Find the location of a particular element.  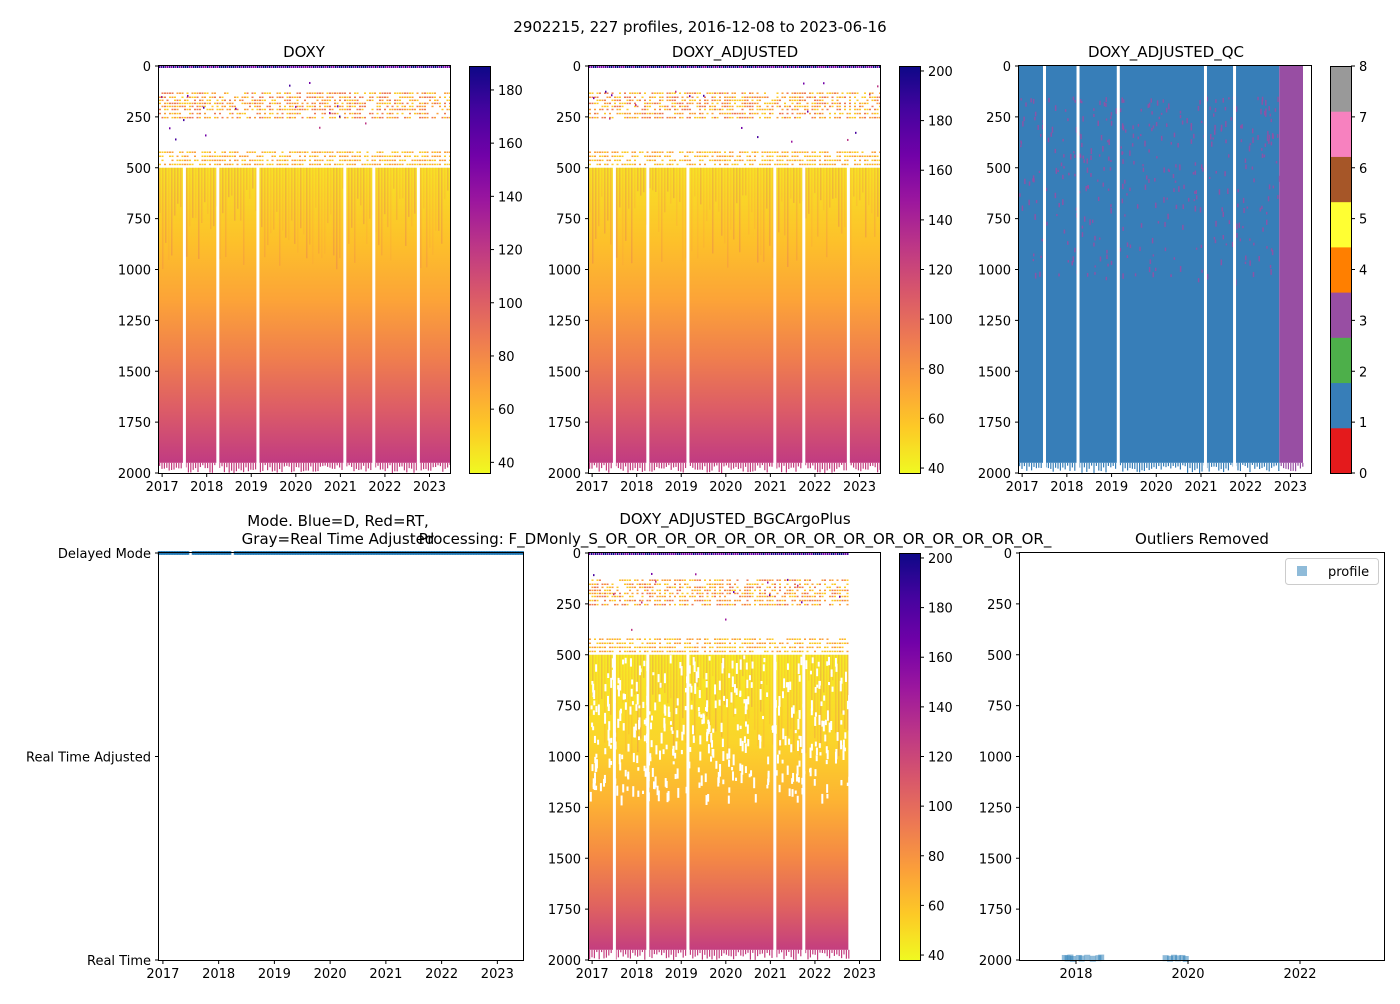

colorbar-tick-label: 40 is located at coordinates (506, 463).